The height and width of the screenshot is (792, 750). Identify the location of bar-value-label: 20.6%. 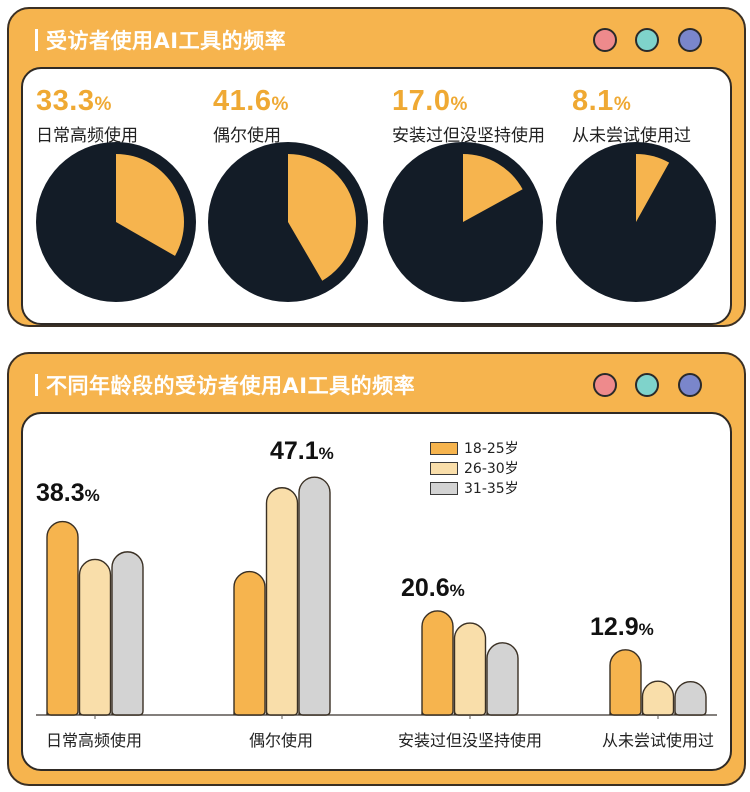
(433, 588).